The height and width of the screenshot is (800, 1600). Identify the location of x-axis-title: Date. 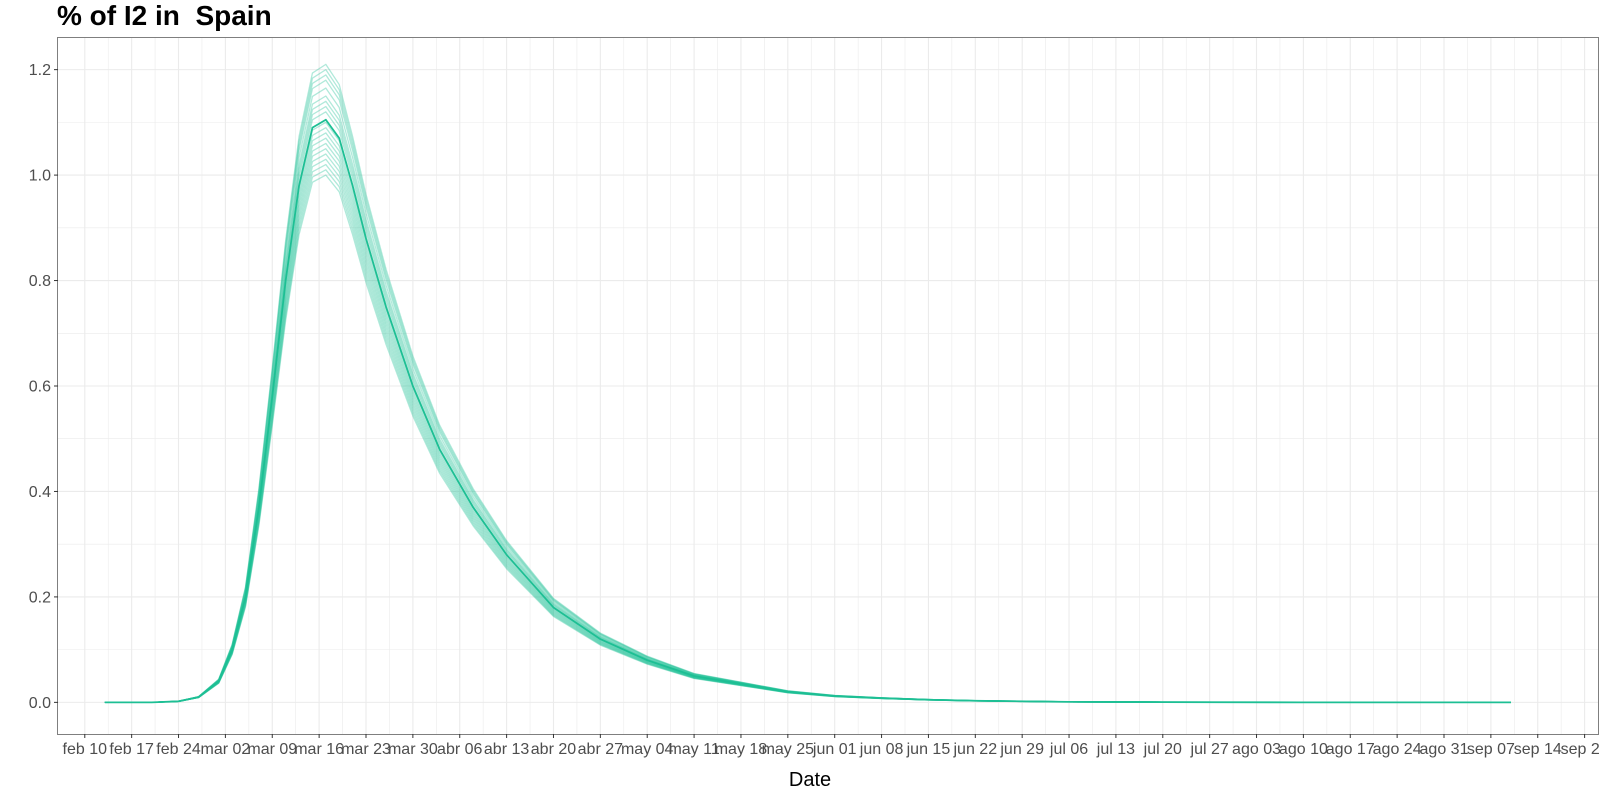
(810, 780).